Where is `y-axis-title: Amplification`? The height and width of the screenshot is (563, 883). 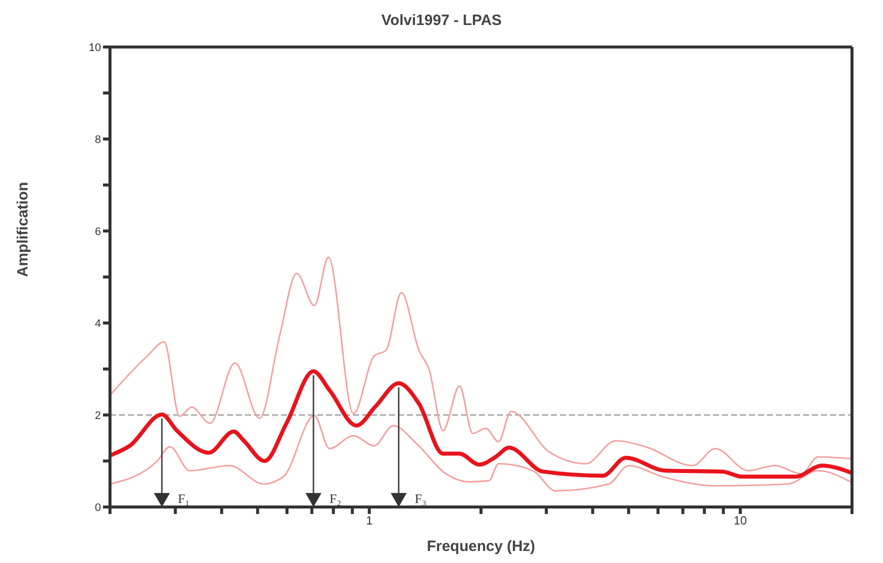
y-axis-title: Amplification is located at coordinates (23, 229).